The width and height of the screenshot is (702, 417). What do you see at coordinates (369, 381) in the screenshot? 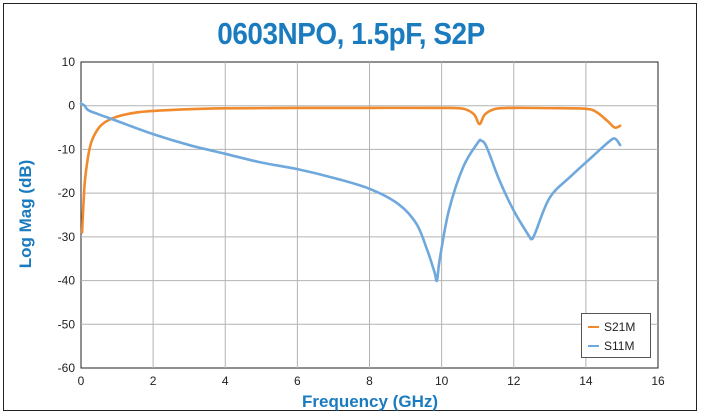
I see `x-tick-label: 8` at bounding box center [369, 381].